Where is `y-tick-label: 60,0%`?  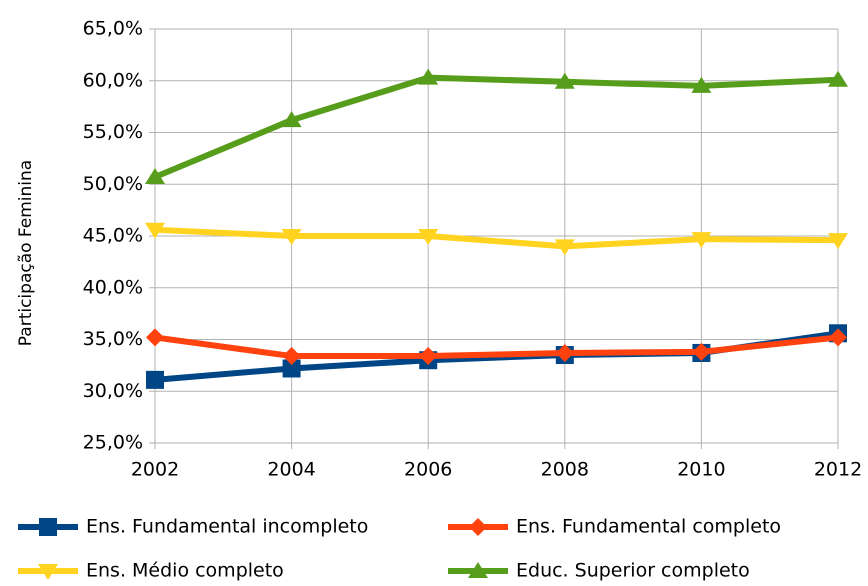 y-tick-label: 60,0% is located at coordinates (113, 80).